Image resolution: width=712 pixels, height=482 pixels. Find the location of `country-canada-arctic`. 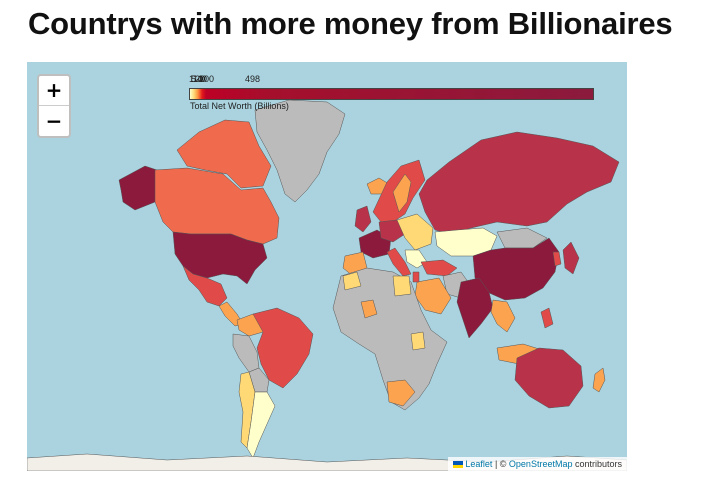

country-canada-arctic is located at coordinates (224, 154).